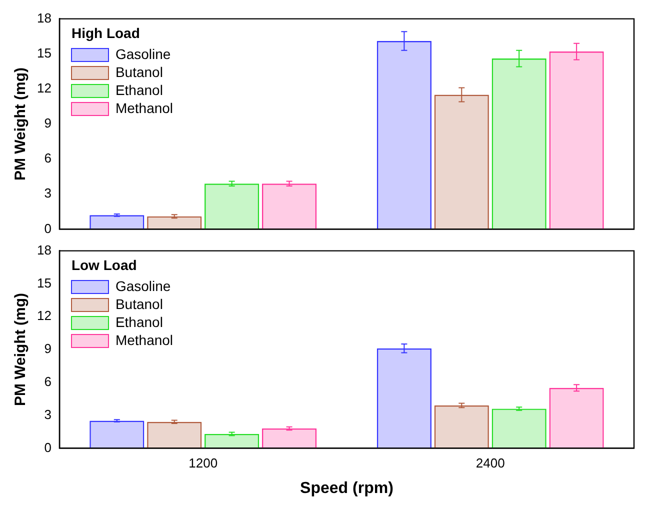  What do you see at coordinates (203, 463) in the screenshot?
I see `x-tick-label: 1200` at bounding box center [203, 463].